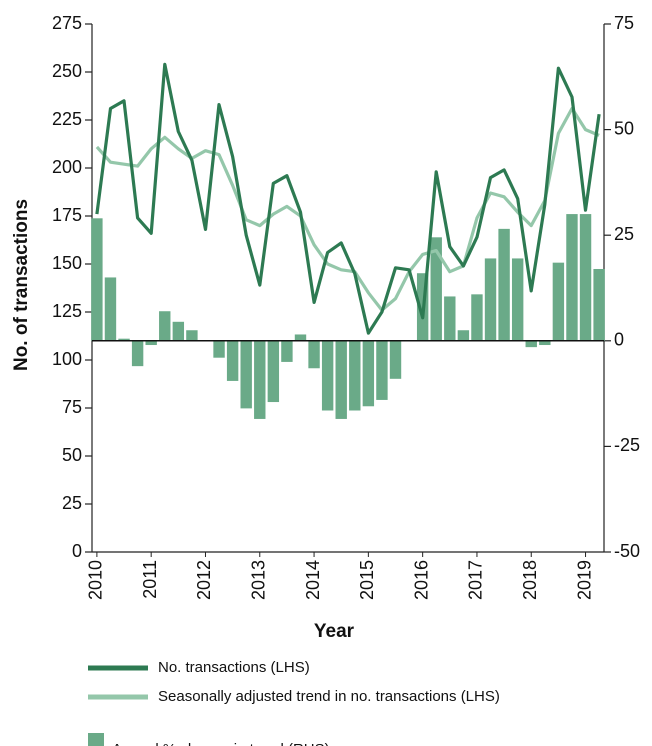  Describe the element at coordinates (77, 551) in the screenshot. I see `y-tick-label: 0` at that location.